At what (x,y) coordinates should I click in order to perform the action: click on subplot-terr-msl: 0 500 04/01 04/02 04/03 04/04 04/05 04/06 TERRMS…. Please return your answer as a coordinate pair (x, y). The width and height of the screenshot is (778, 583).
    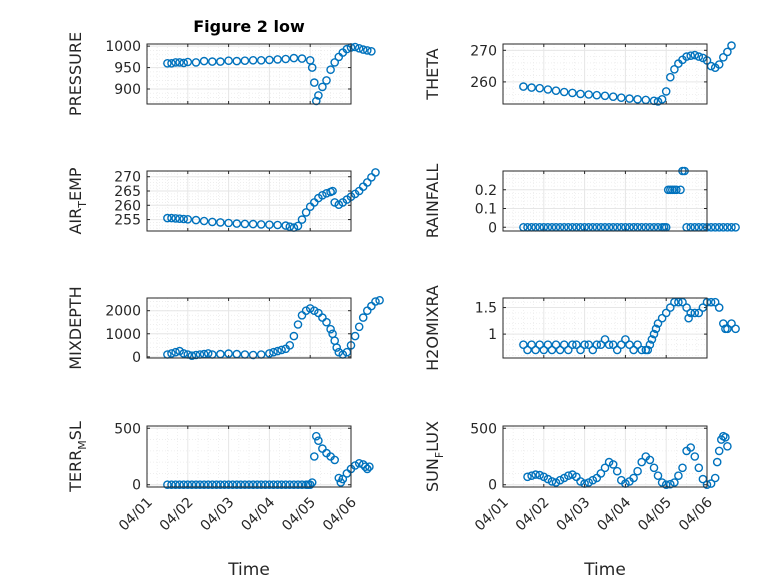
    Looking at the image, I should click on (220, 500).